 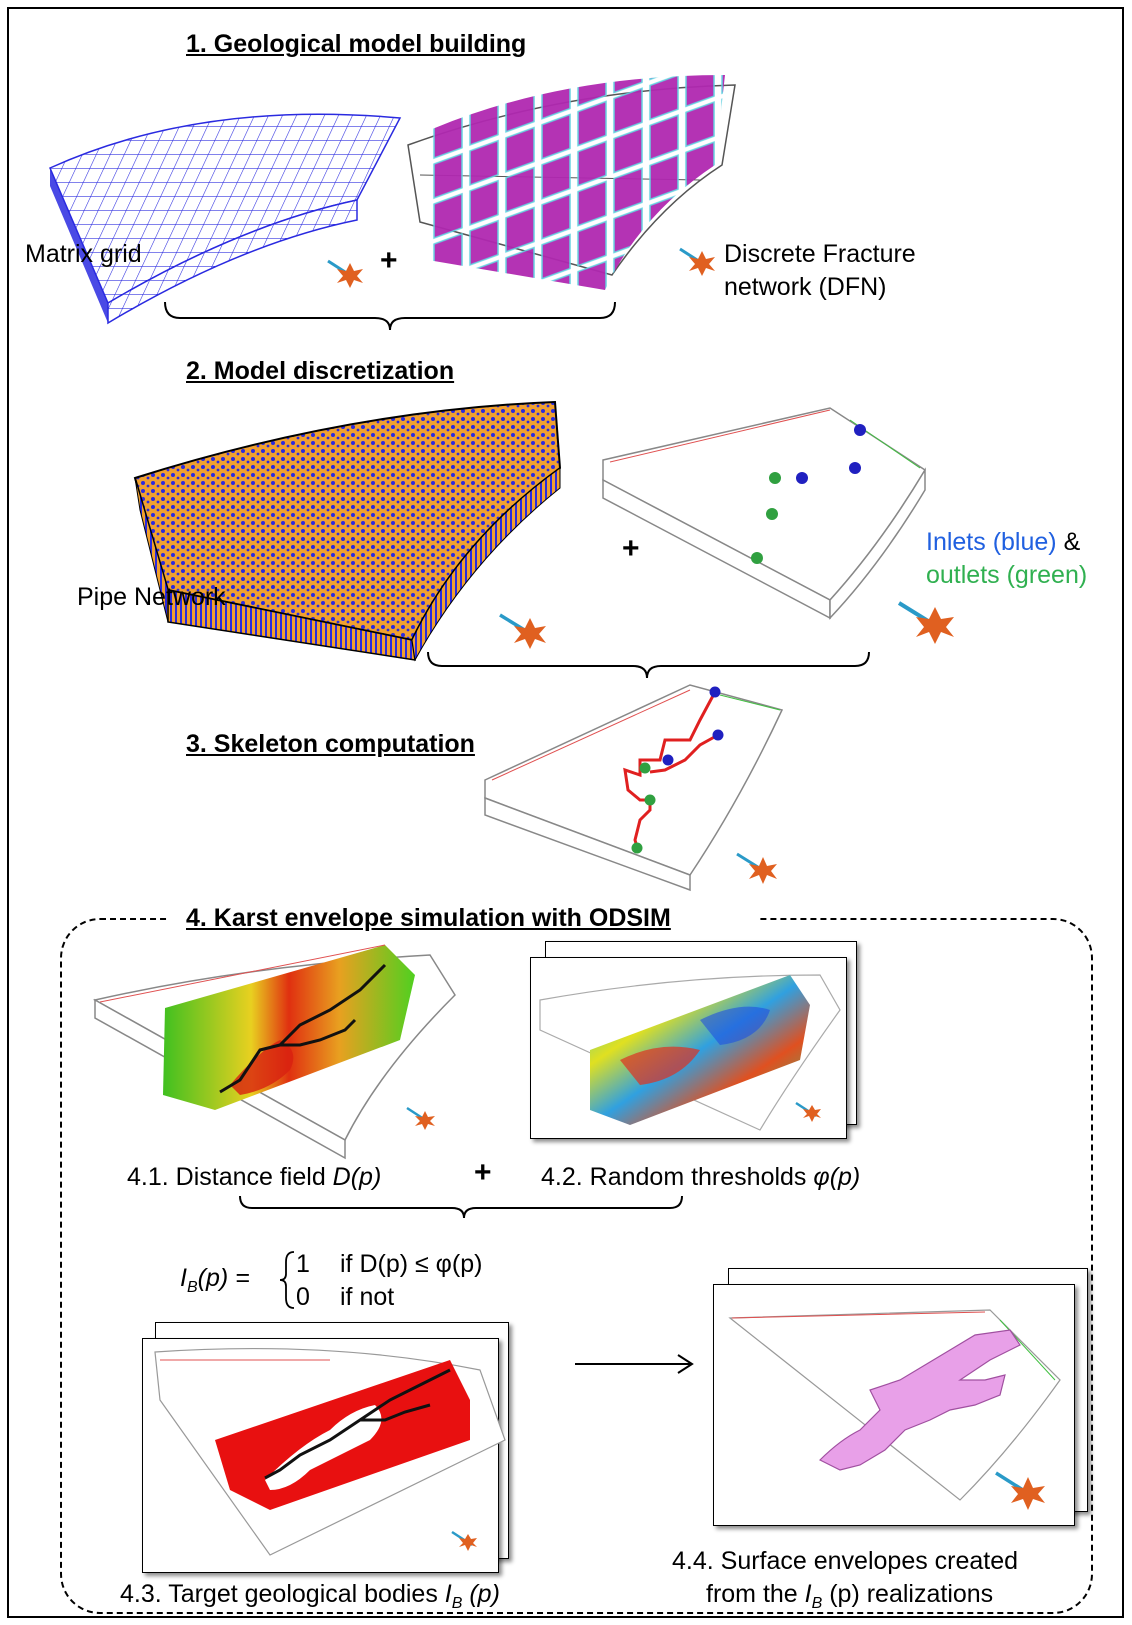 I want to click on formula-lhs-subscript: B, so click(x=192, y=1287).